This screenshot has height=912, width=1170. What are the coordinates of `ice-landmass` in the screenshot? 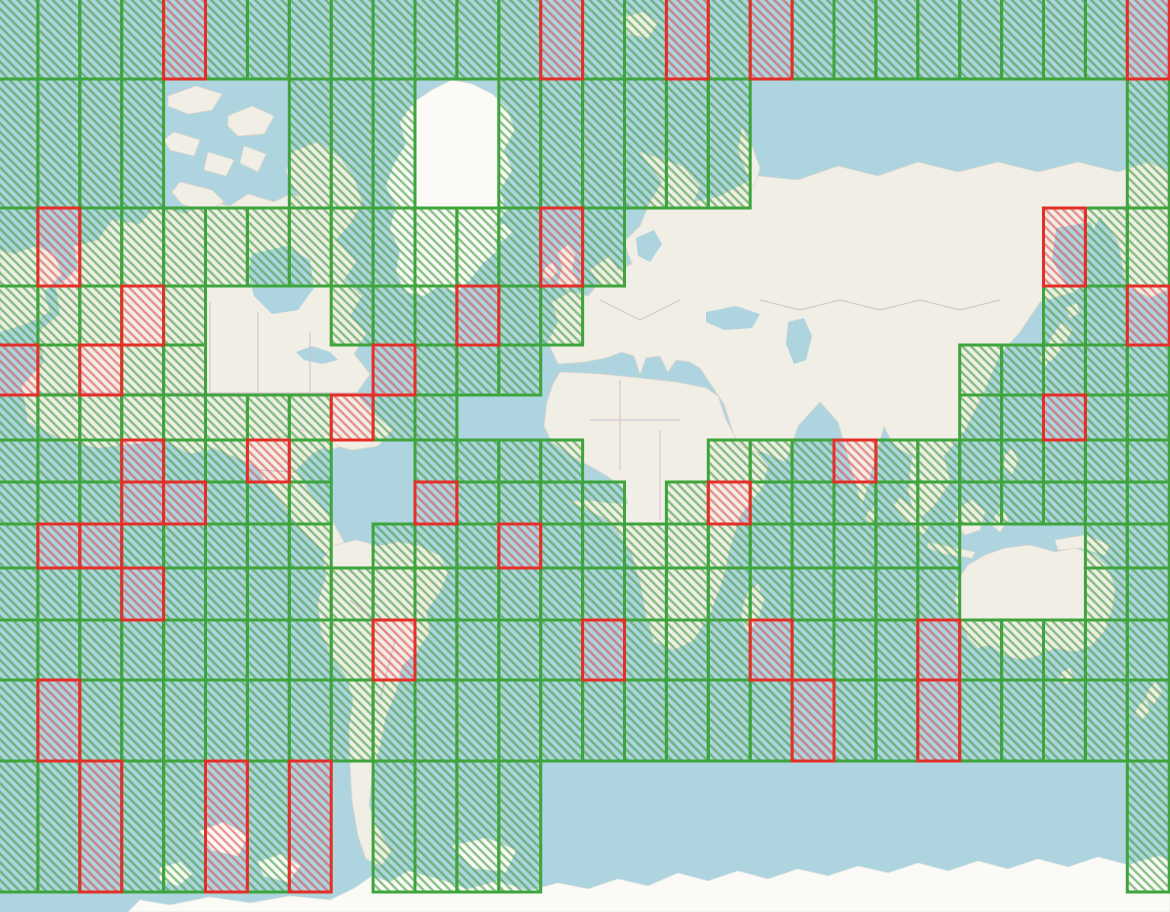 It's located at (648, 883).